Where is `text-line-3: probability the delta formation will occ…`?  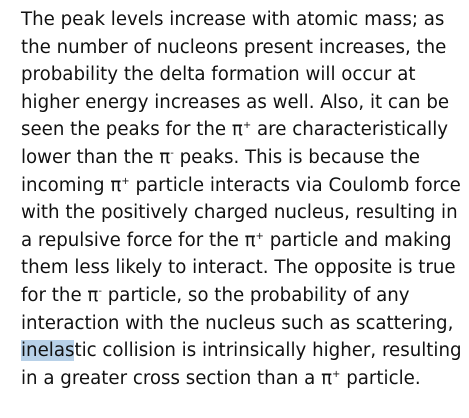
text-line-3: probability the delta formation will occ… is located at coordinates (245, 75).